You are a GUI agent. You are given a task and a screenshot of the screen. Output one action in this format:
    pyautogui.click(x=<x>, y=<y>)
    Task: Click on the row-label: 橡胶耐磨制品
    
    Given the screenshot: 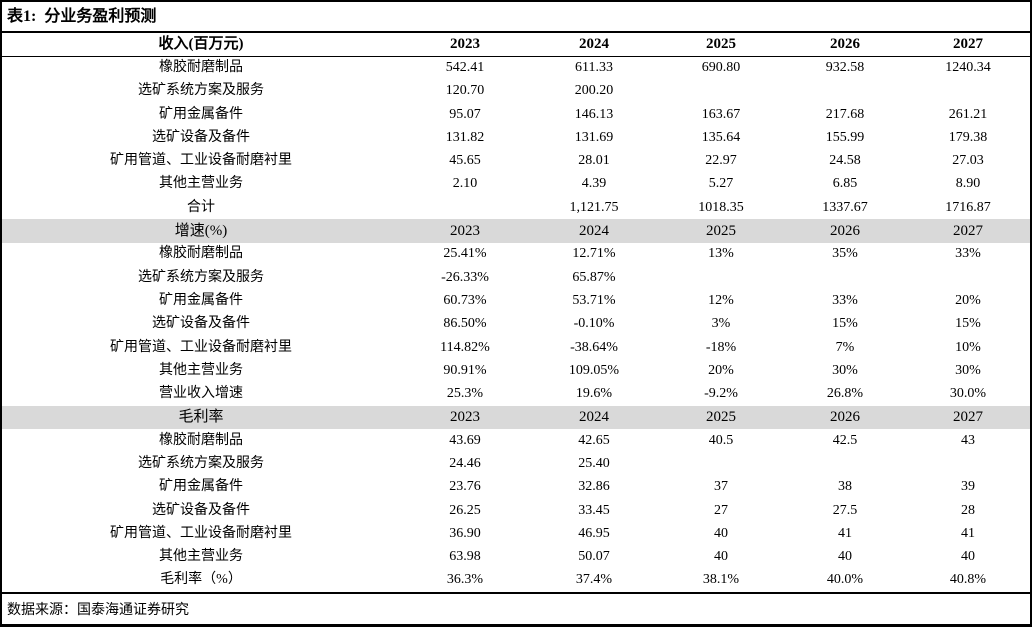 What is the action you would take?
    pyautogui.click(x=201, y=440)
    